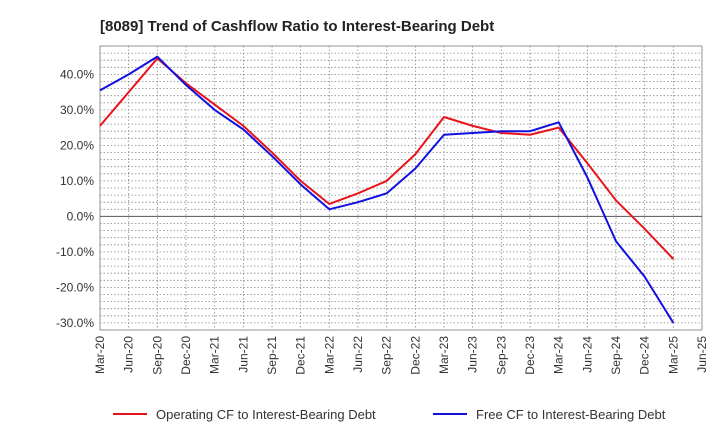 The height and width of the screenshot is (440, 720). What do you see at coordinates (75, 252) in the screenshot?
I see `y-tick-label: -10.0%` at bounding box center [75, 252].